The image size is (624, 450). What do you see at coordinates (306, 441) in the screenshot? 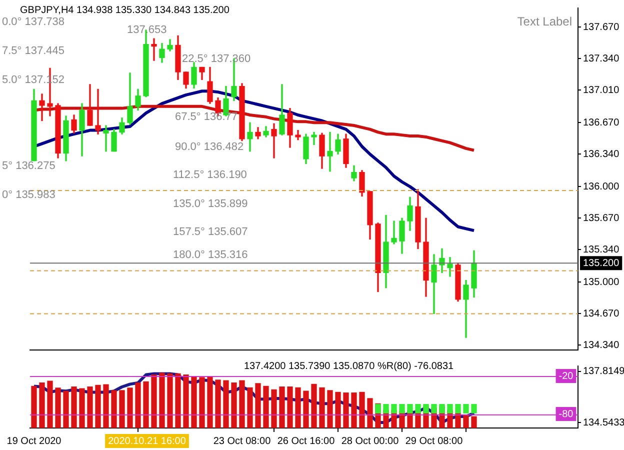
I see `x-tick-label: 26 Oct 16:00` at bounding box center [306, 441].